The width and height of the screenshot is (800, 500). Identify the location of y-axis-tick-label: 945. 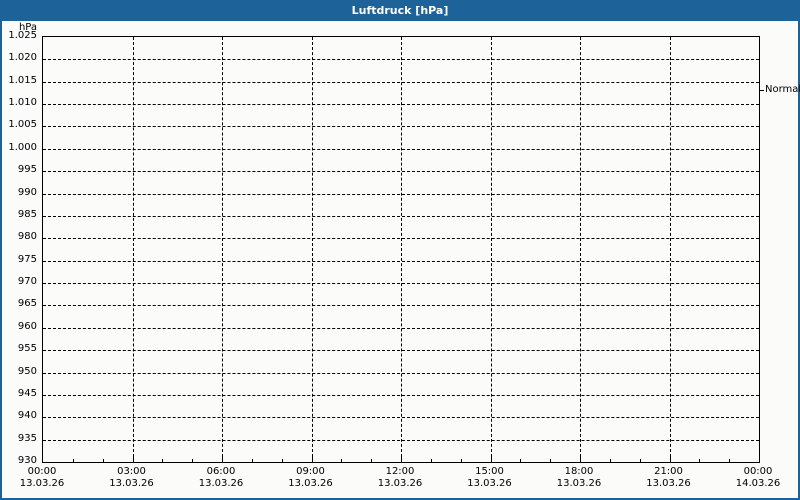
(27, 393).